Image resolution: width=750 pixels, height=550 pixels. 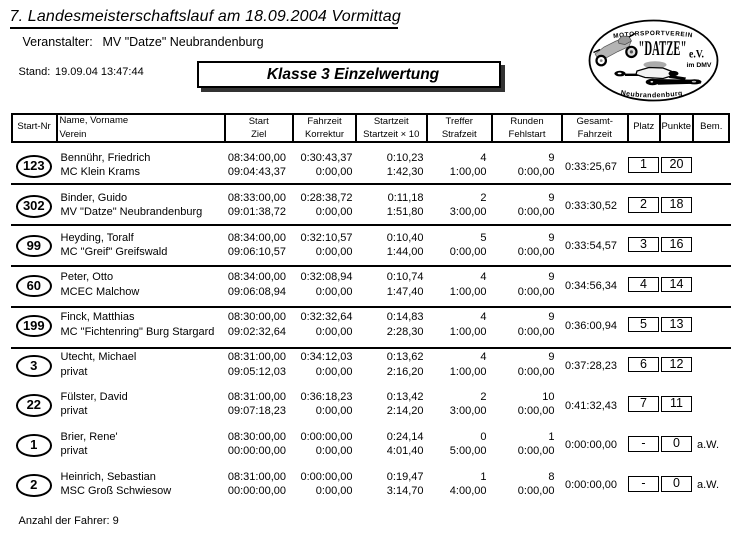 What do you see at coordinates (651, 94) in the screenshot?
I see `svg-text: Neubrandenburg` at bounding box center [651, 94].